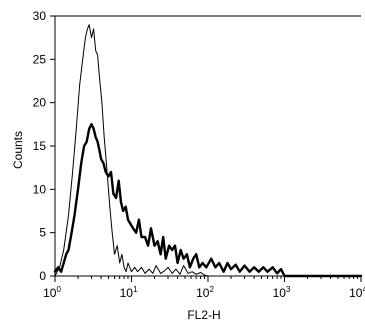 The width and height of the screenshot is (365, 324). Describe the element at coordinates (282, 292) in the screenshot. I see `x-tick-label: 10³` at that location.